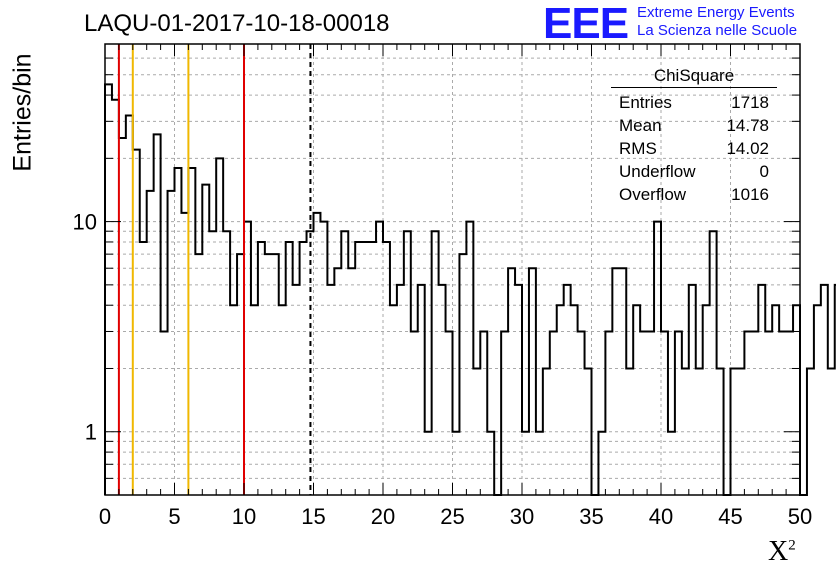  What do you see at coordinates (750, 194) in the screenshot?
I see `stats-value: 1016` at bounding box center [750, 194].